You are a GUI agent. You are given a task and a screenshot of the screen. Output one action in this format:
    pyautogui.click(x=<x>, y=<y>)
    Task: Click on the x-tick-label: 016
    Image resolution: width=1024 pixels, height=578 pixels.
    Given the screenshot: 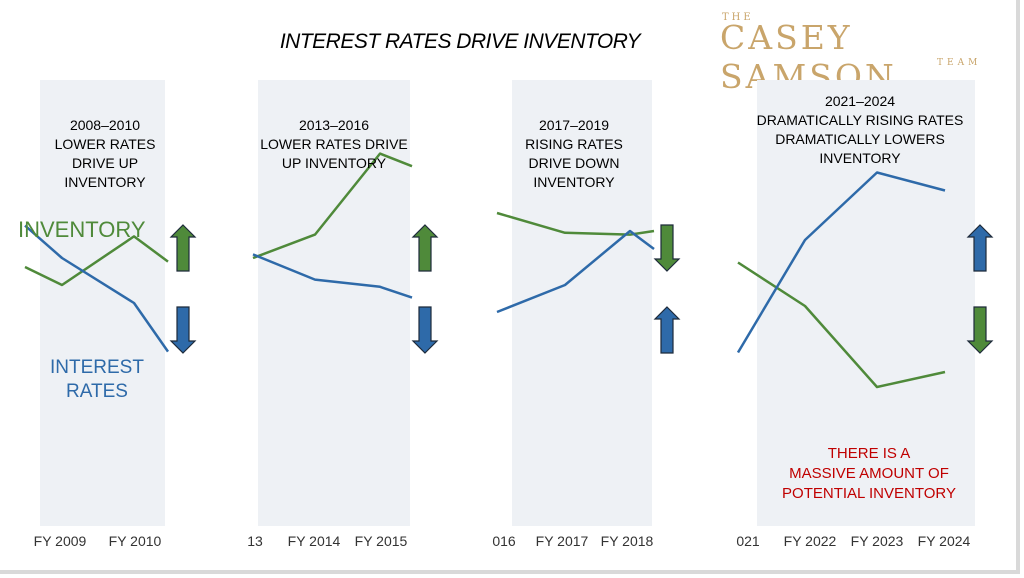 What is the action you would take?
    pyautogui.click(x=504, y=541)
    